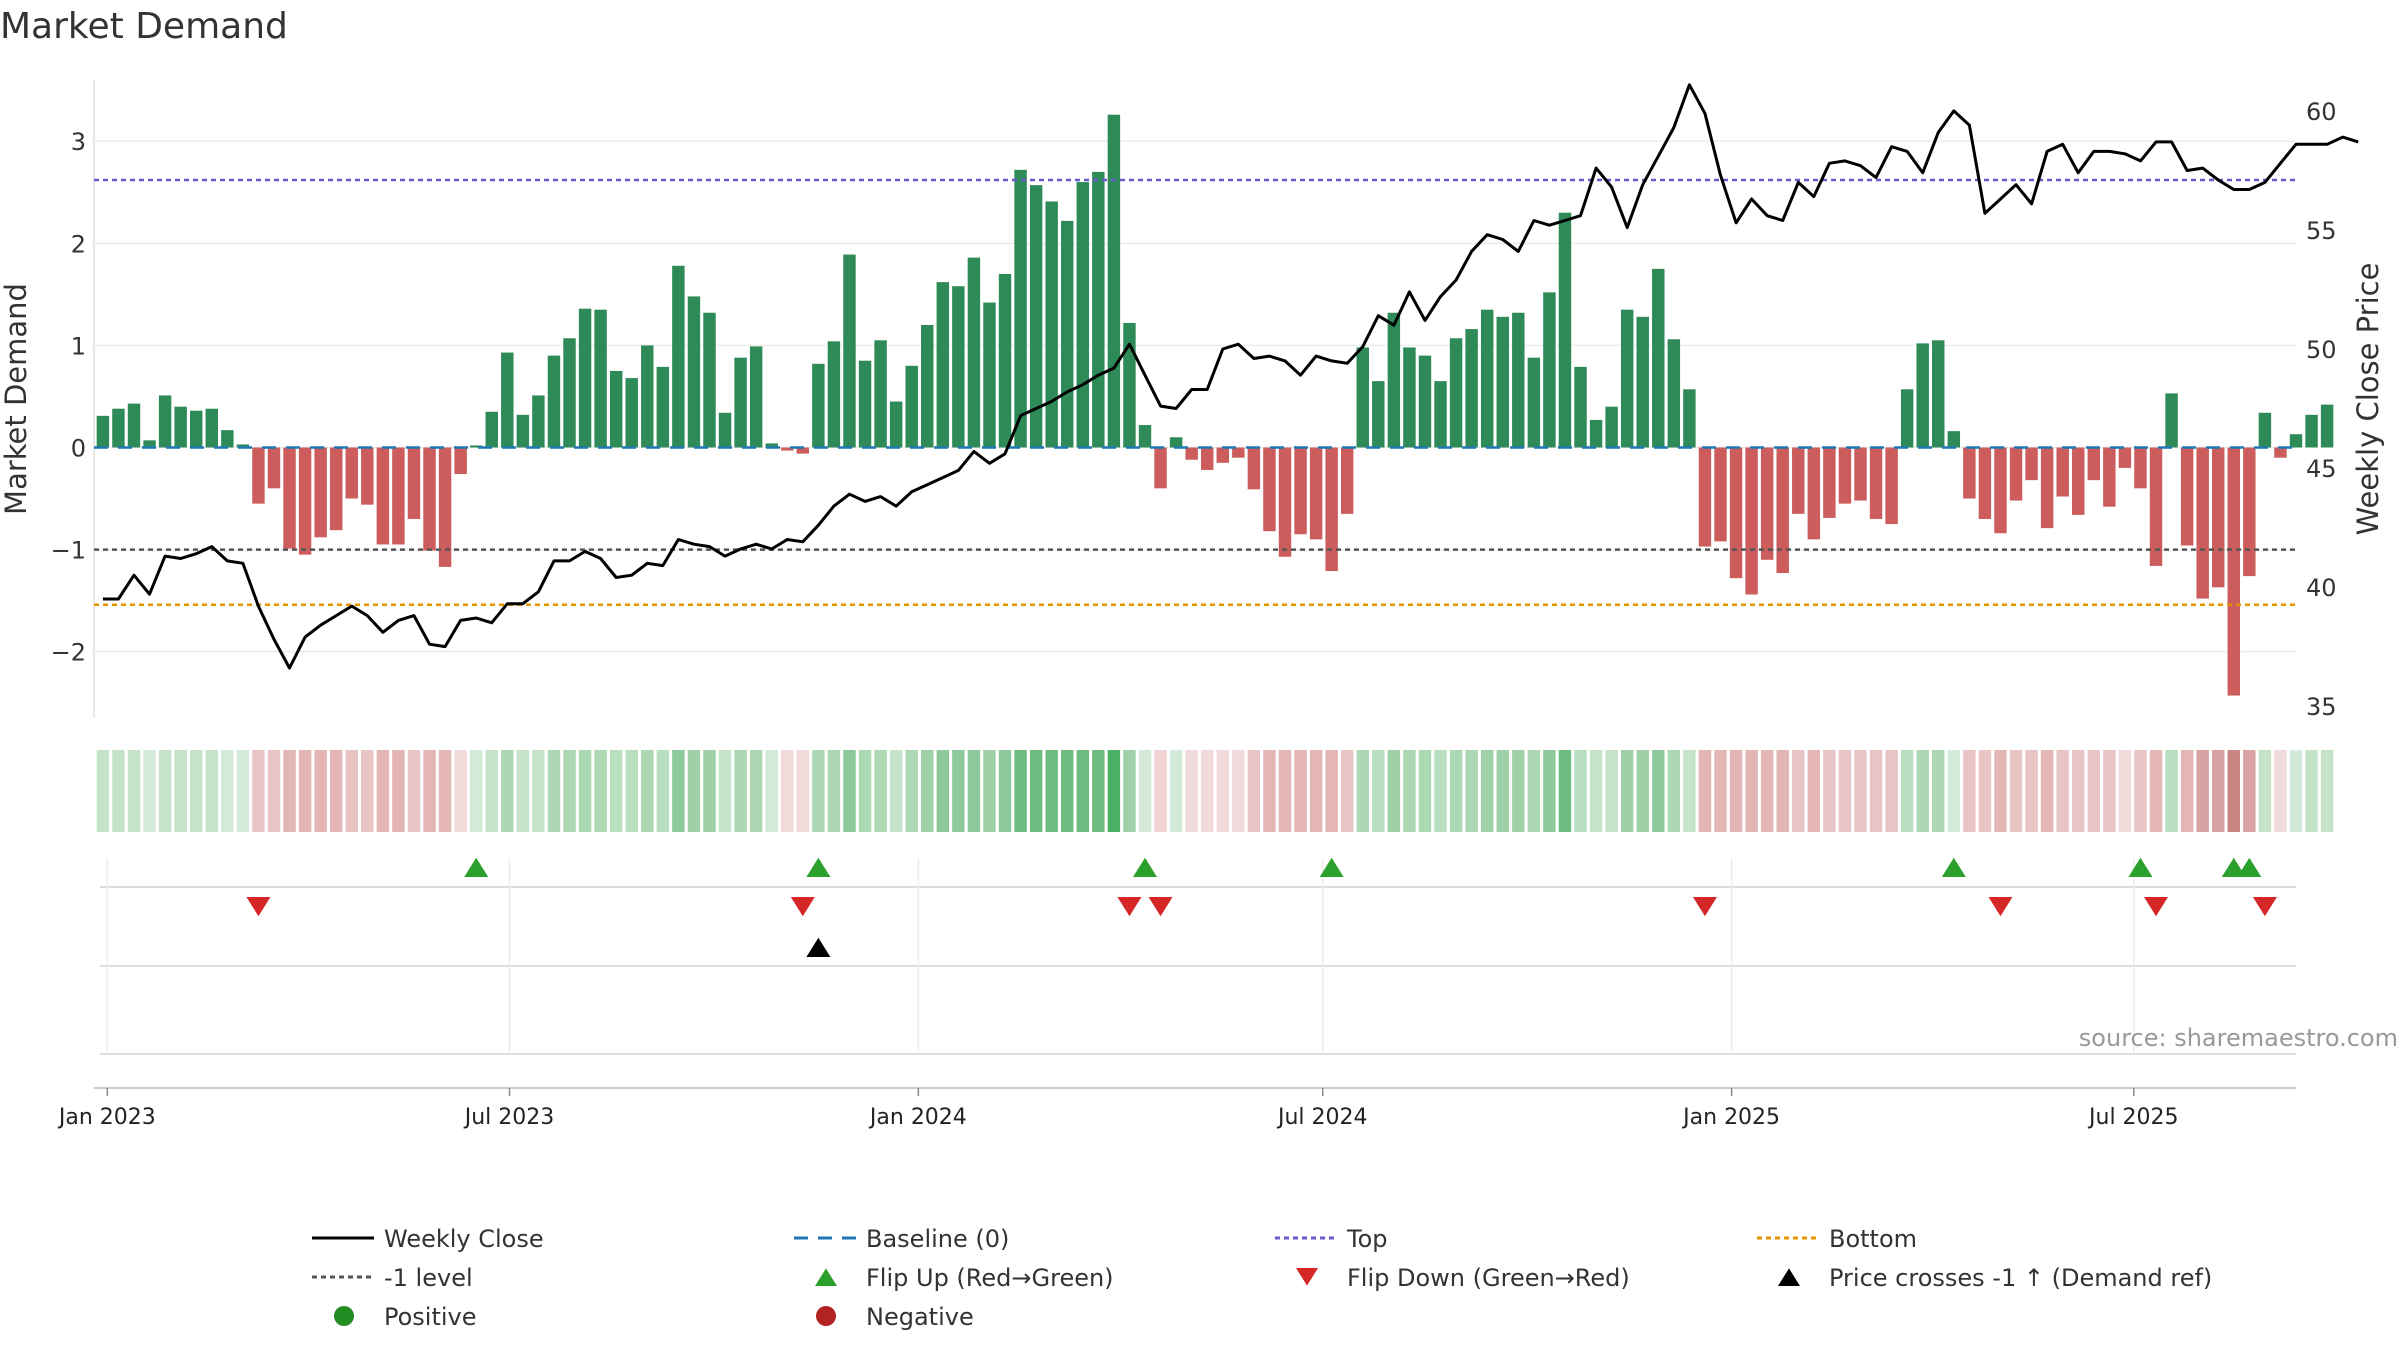  I want to click on legend-label: Flip Down (Green→Red), so click(1488, 1278).